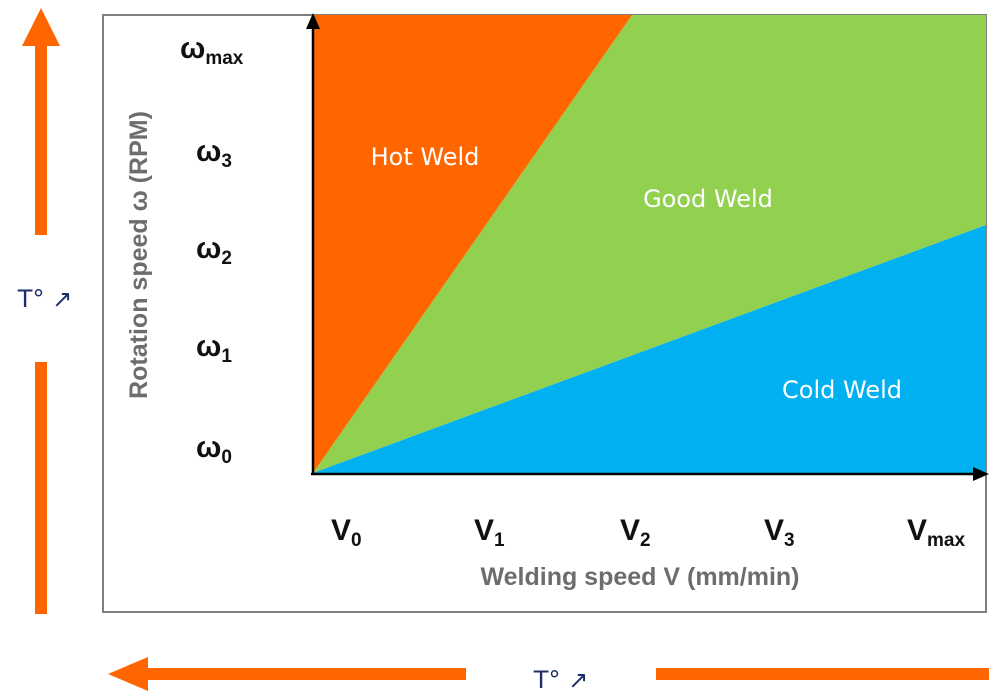 The width and height of the screenshot is (989, 695). What do you see at coordinates (41, 488) in the screenshot?
I see `temperature-up-arrow-shaft-bottom` at bounding box center [41, 488].